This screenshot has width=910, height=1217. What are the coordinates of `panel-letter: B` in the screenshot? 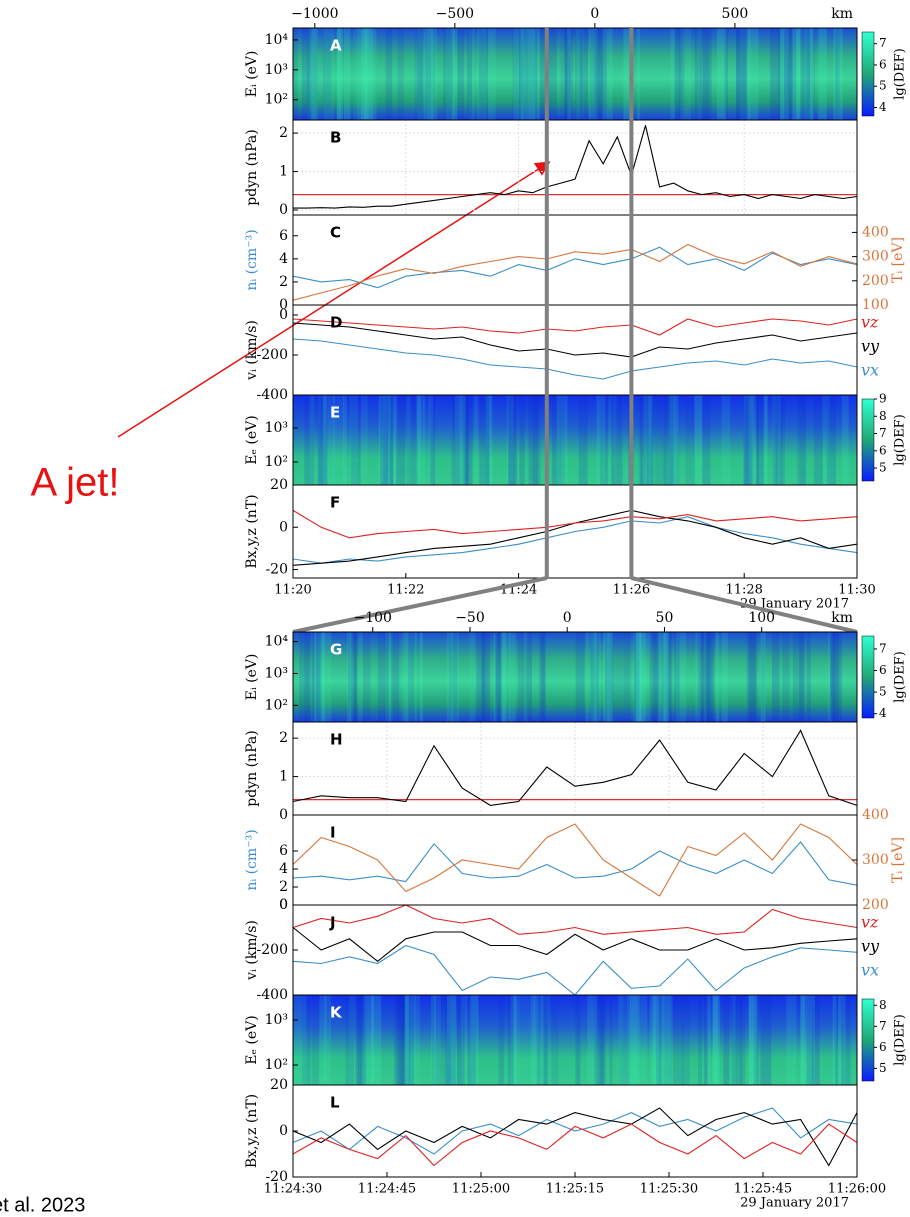 It's located at (335, 138).